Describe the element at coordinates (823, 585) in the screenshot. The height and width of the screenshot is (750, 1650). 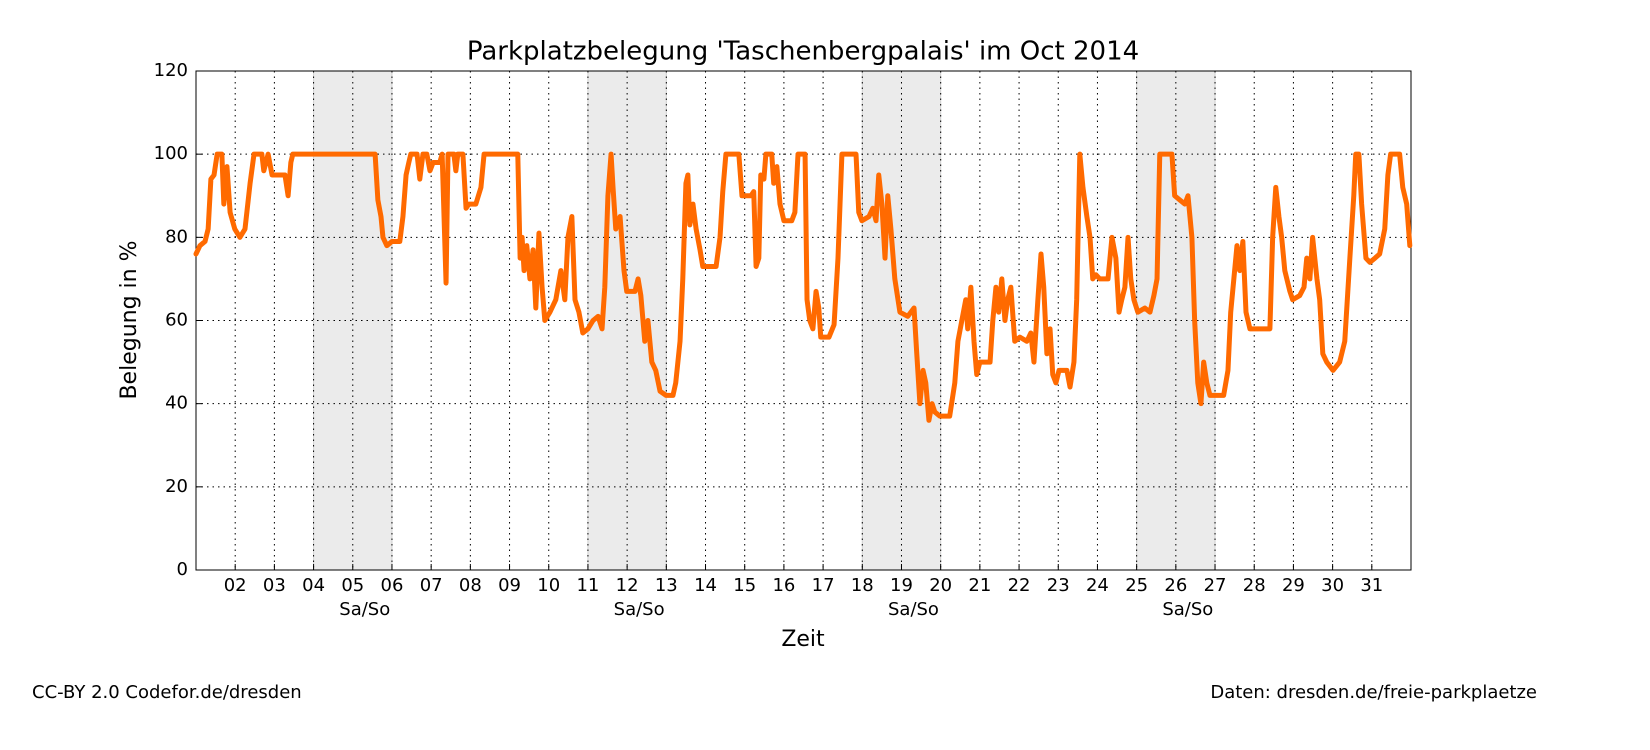
I see `x-tick-label: 17` at that location.